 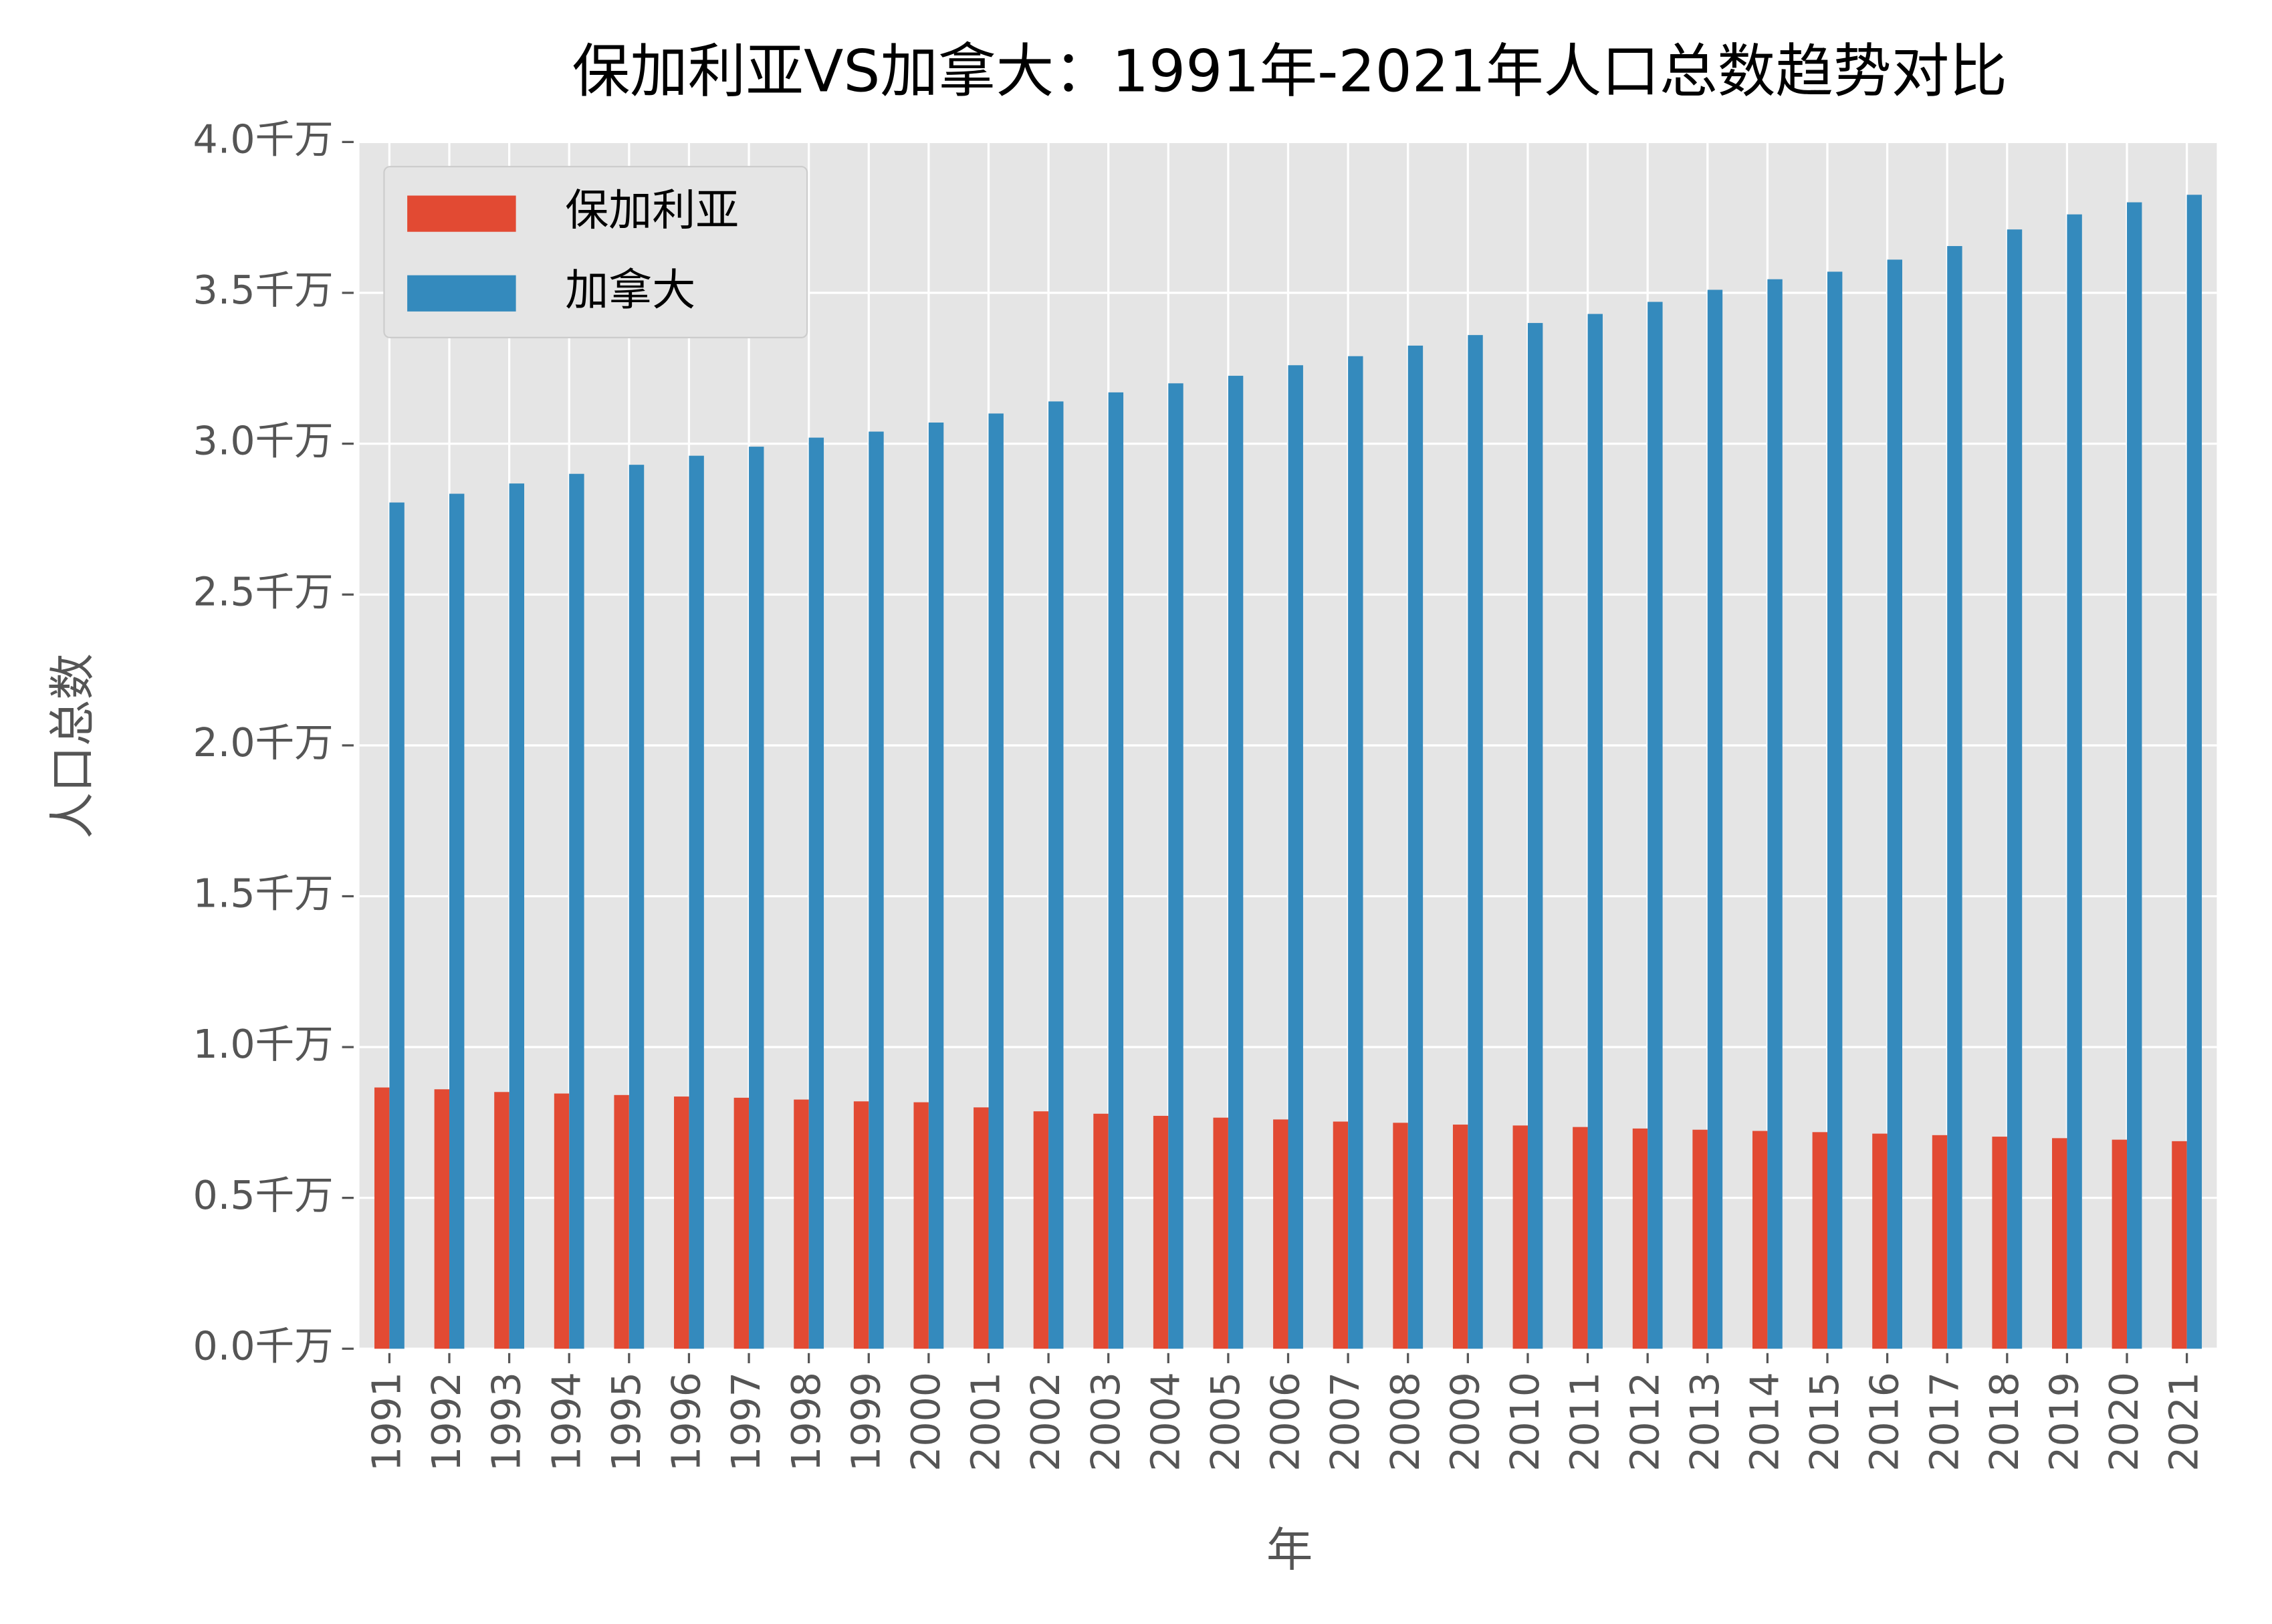 What do you see at coordinates (263, 1044) in the screenshot?
I see `y-tick-label: 1.0千万` at bounding box center [263, 1044].